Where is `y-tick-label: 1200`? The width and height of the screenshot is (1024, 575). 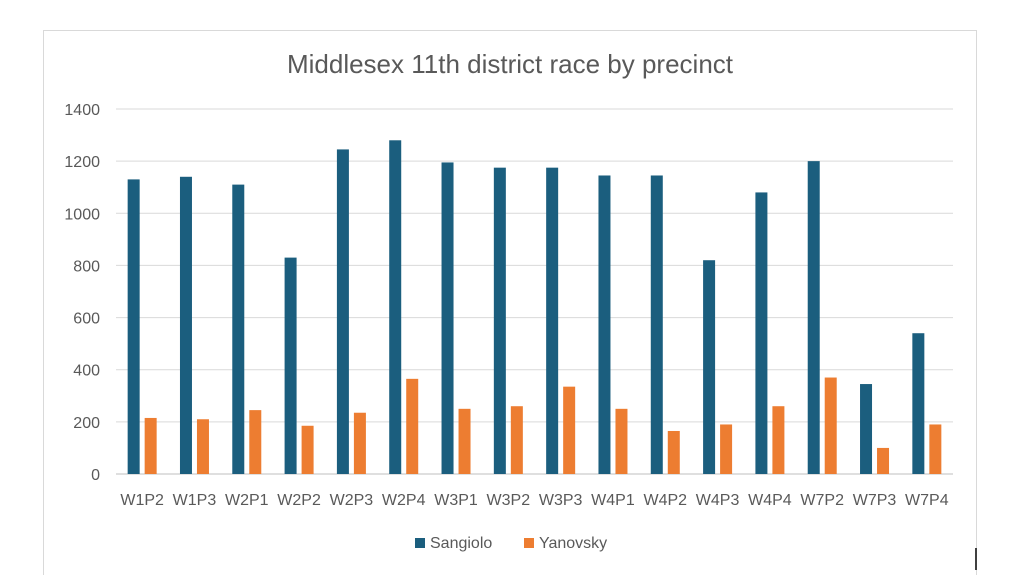 y-tick-label: 1200 is located at coordinates (82, 162).